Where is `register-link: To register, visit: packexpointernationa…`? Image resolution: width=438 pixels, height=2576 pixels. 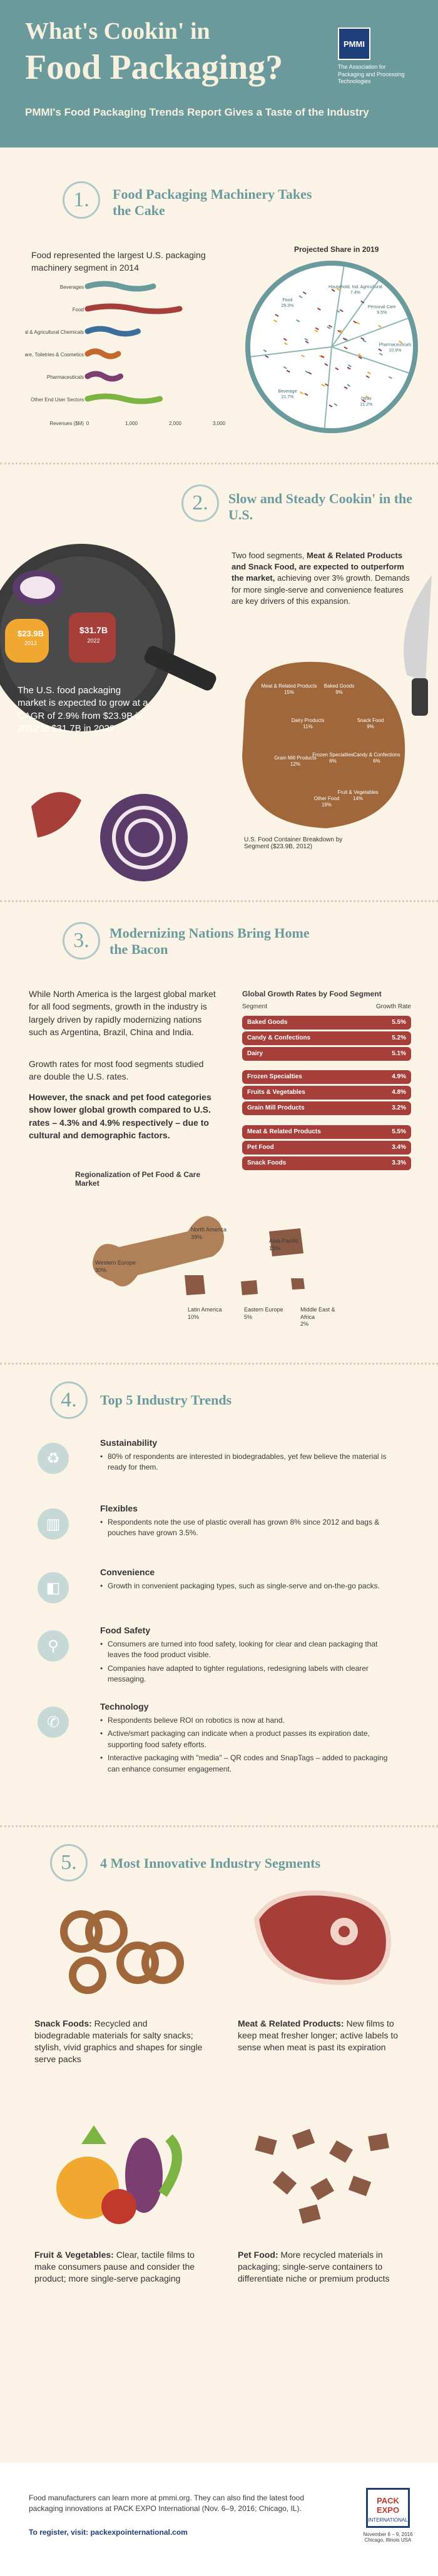
register-link: To register, visit: packexpointernationa… is located at coordinates (108, 2532).